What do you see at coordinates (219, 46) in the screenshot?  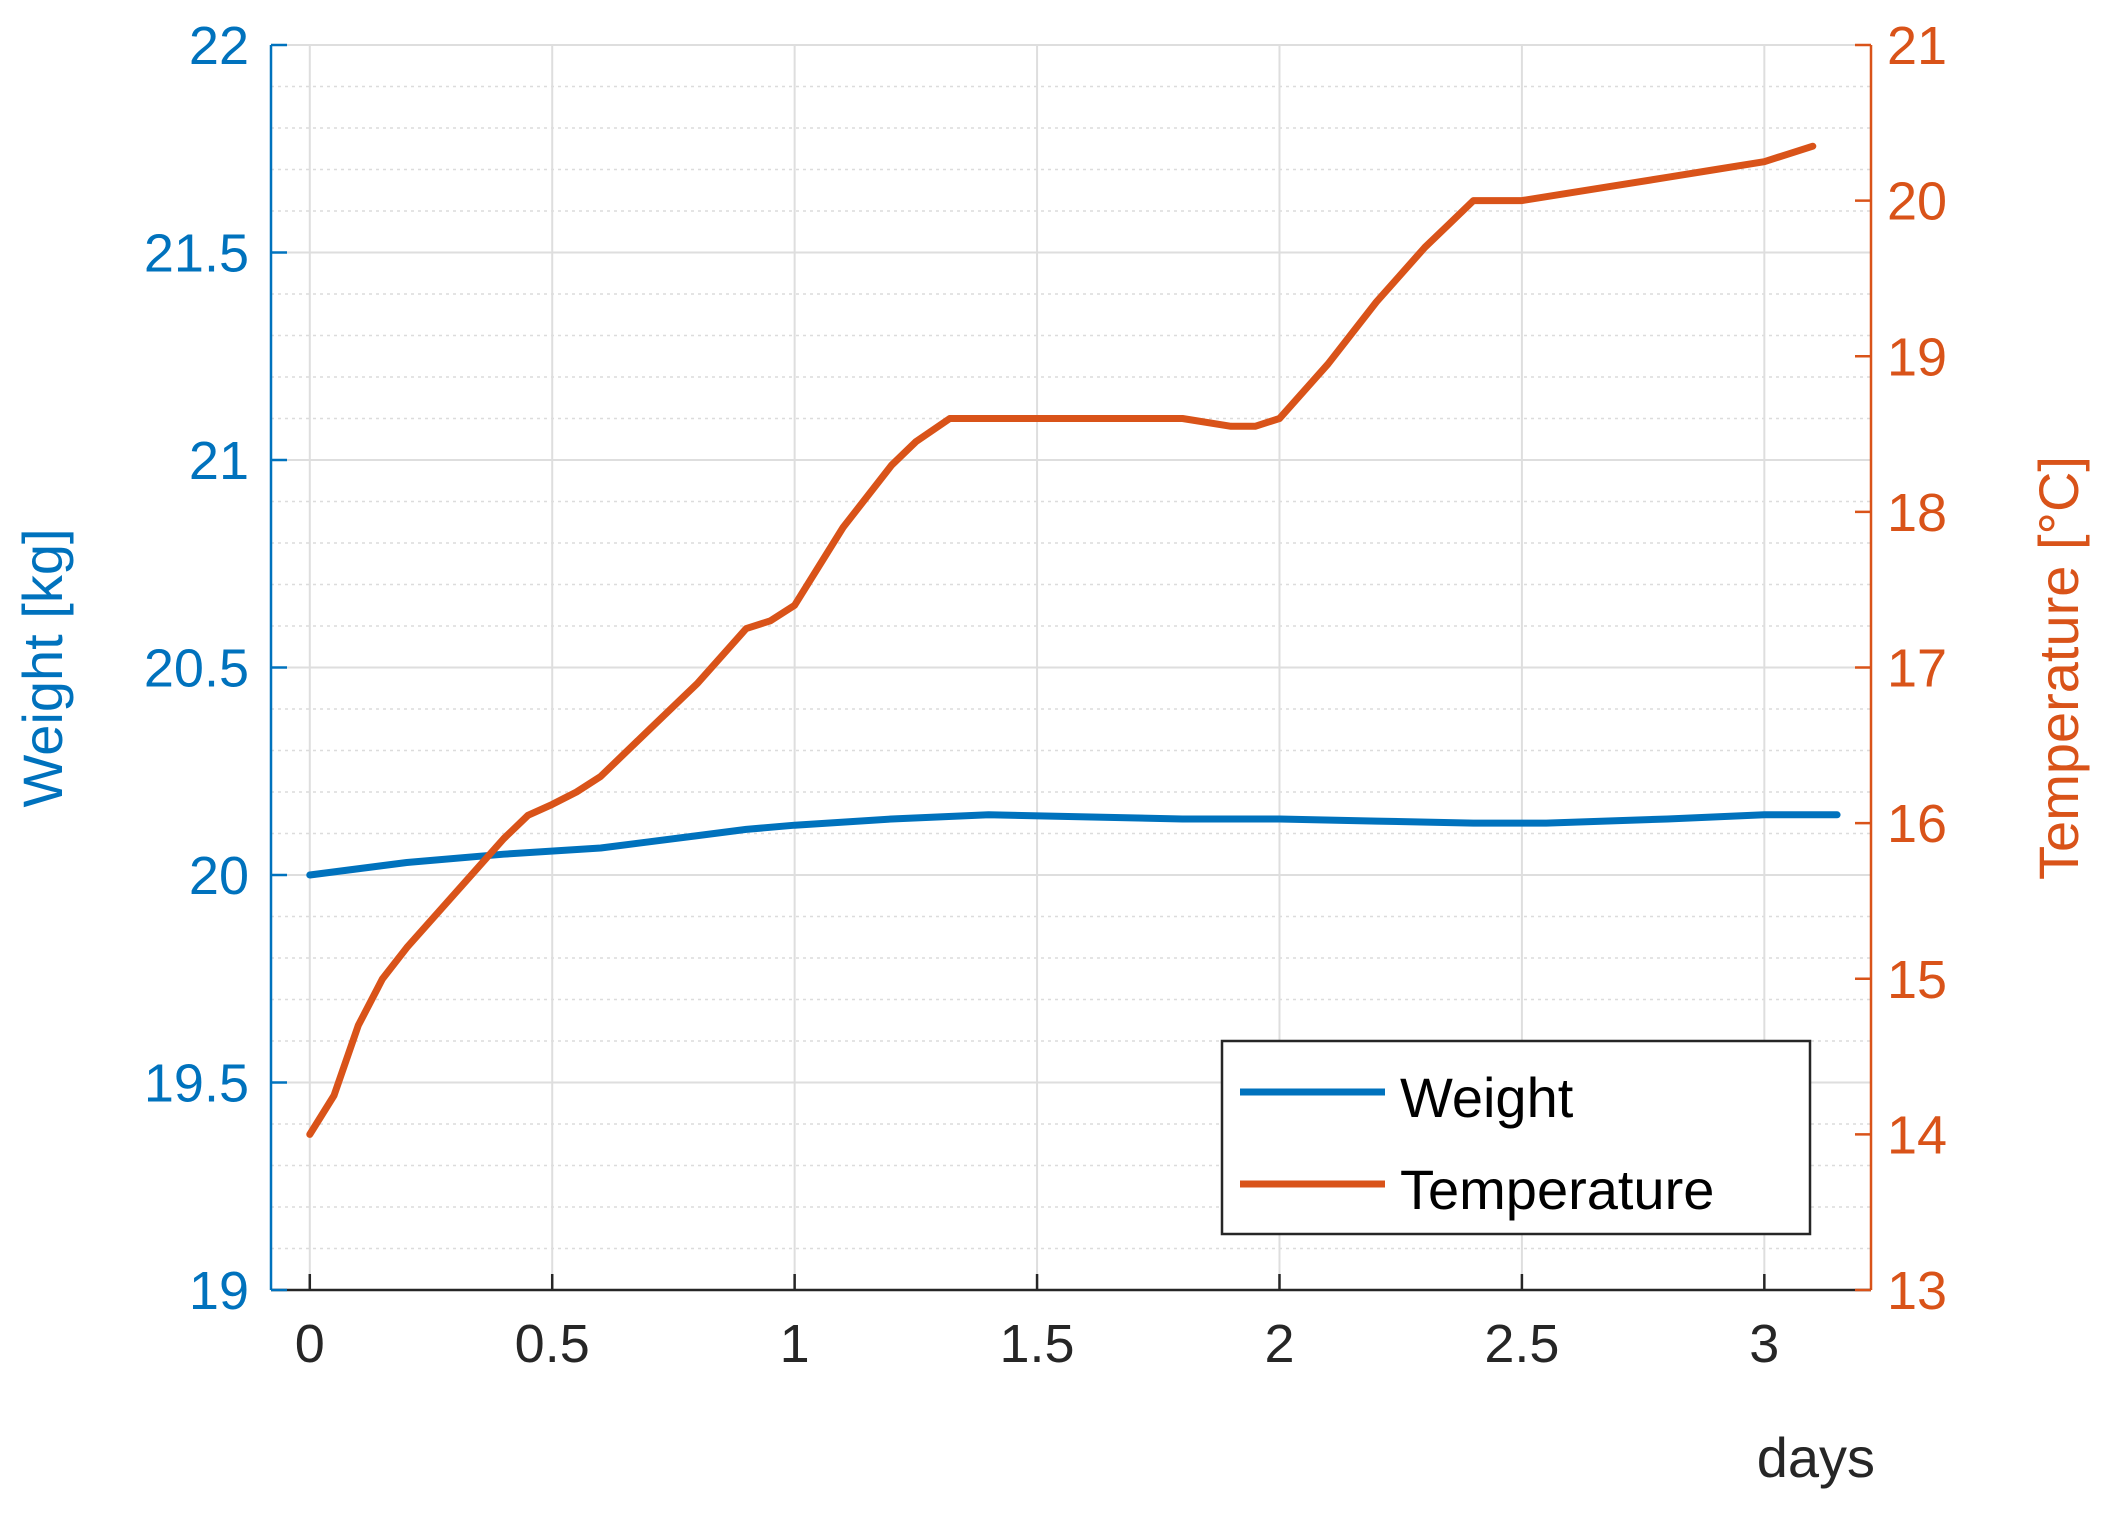 I see `y-left-tick-label: 22` at bounding box center [219, 46].